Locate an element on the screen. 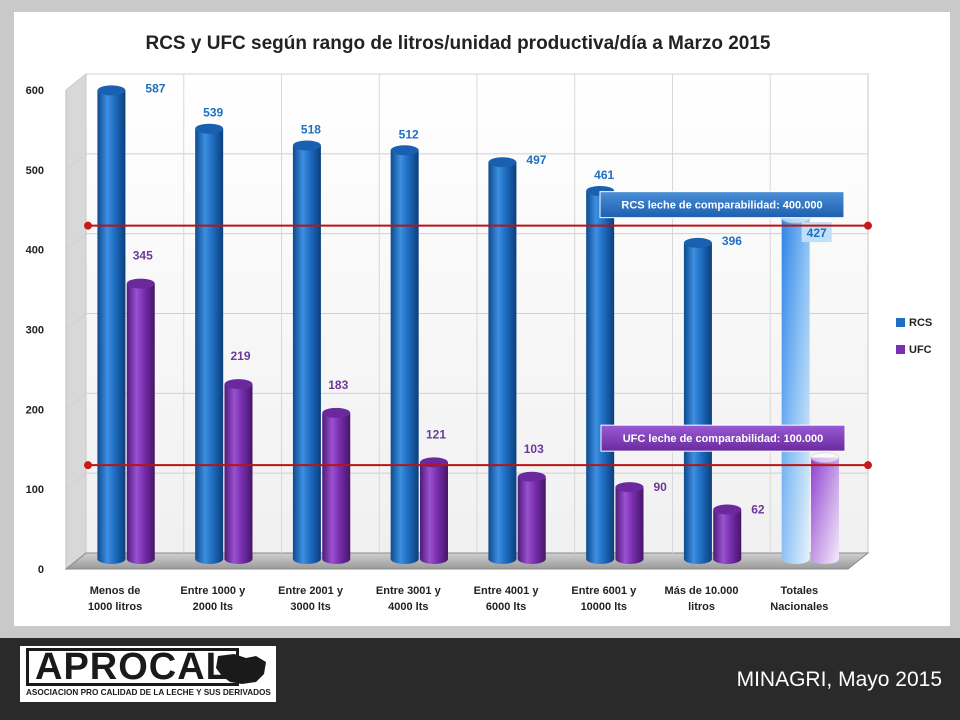 The image size is (960, 720). data-label-ufc: 62 is located at coordinates (758, 510).